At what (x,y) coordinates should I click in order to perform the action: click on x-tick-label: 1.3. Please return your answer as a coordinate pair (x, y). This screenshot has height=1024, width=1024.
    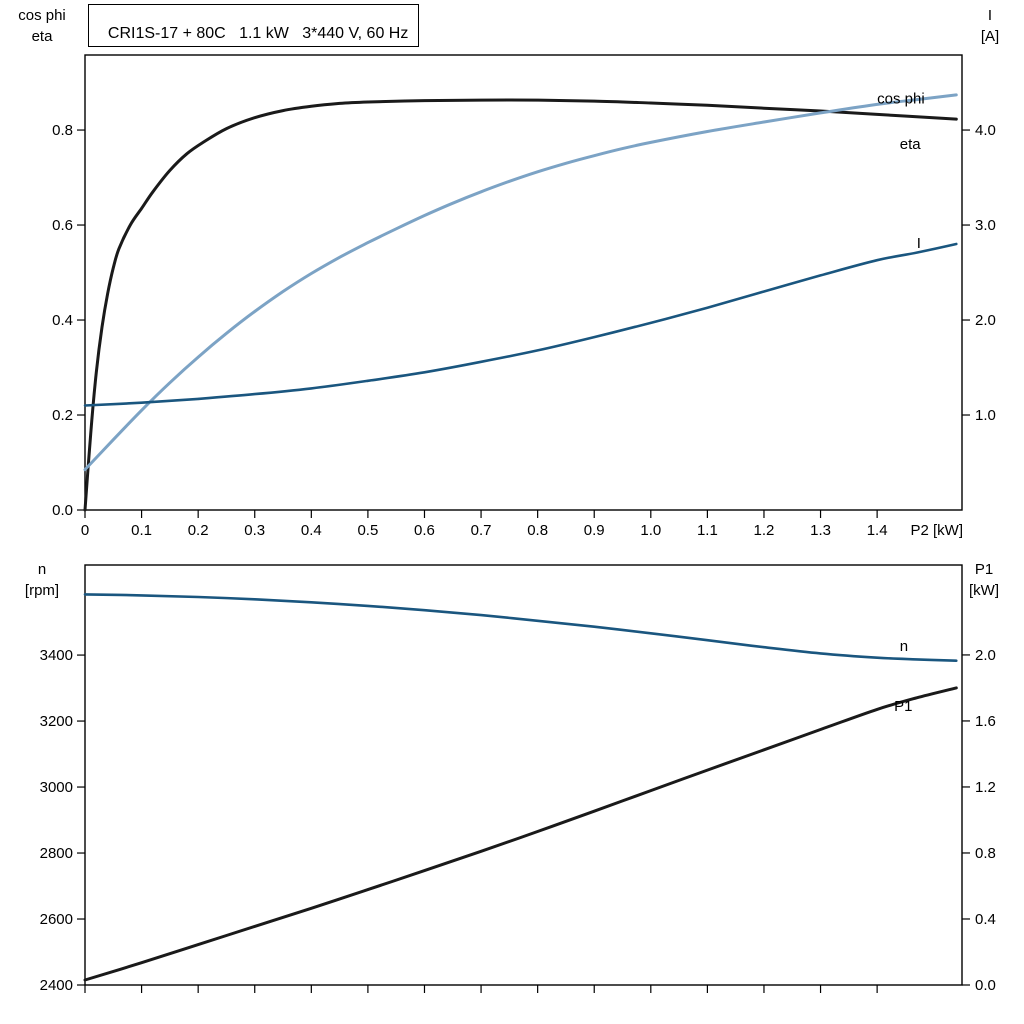
    Looking at the image, I should click on (820, 530).